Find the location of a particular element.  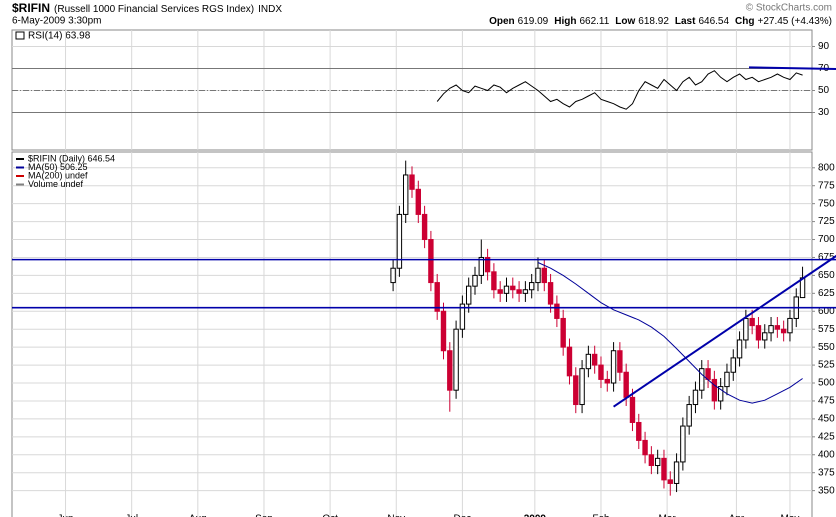

y-tick-label: 750 is located at coordinates (826, 203).